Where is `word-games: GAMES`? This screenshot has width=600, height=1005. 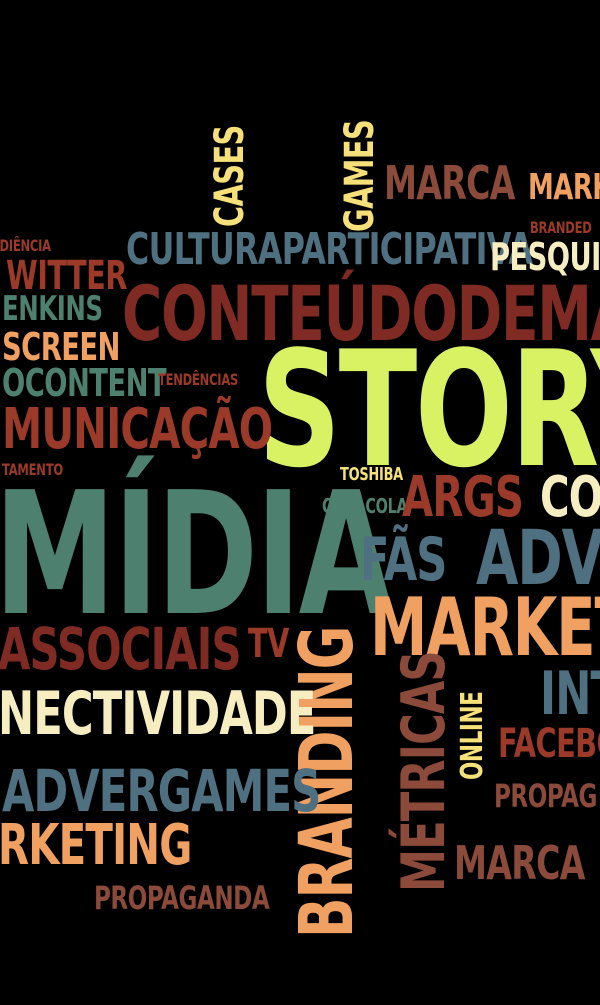 word-games: GAMES is located at coordinates (360, 175).